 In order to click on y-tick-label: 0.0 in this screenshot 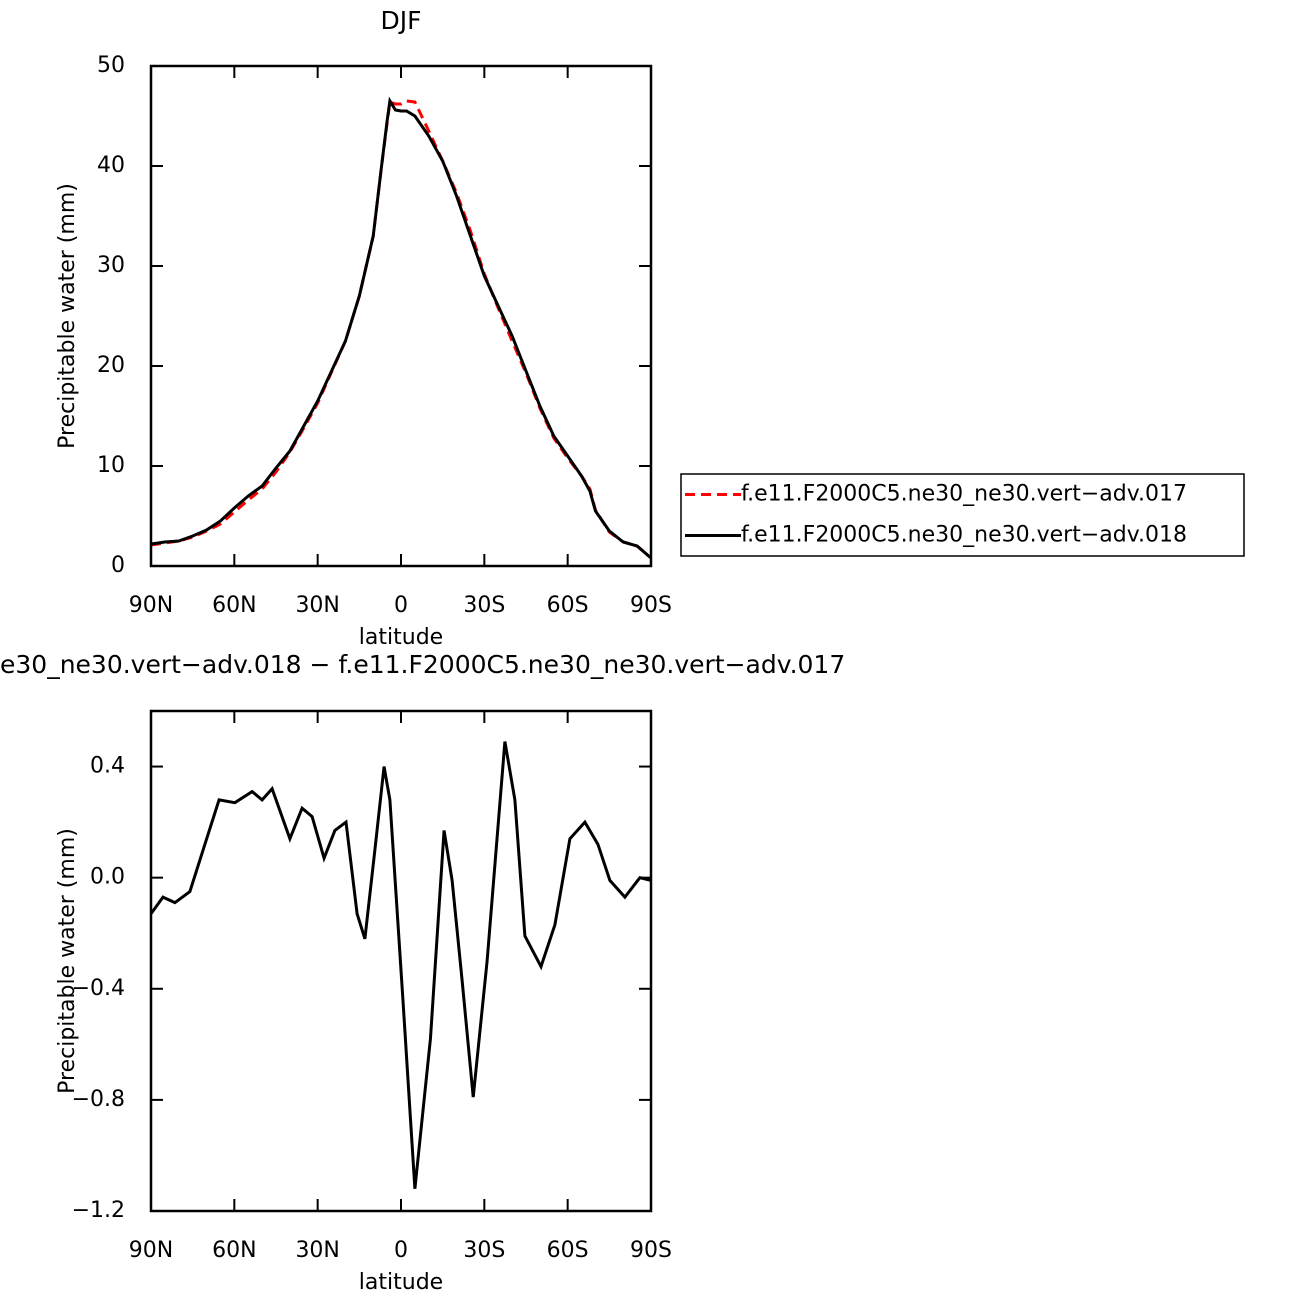, I will do `click(107, 877)`.